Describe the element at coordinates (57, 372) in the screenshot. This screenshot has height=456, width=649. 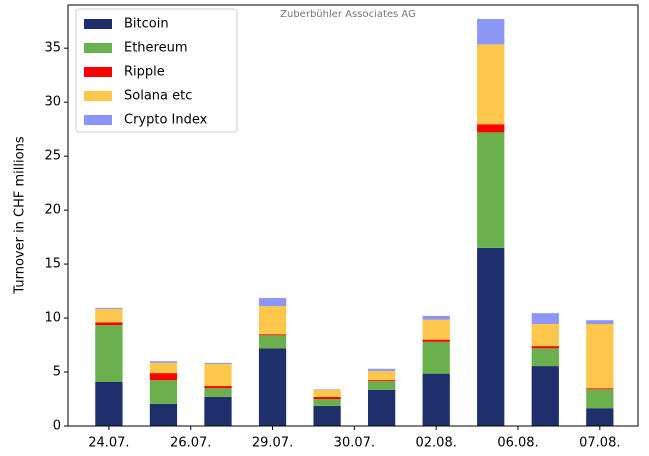
I see `y-tick-label: 5` at that location.